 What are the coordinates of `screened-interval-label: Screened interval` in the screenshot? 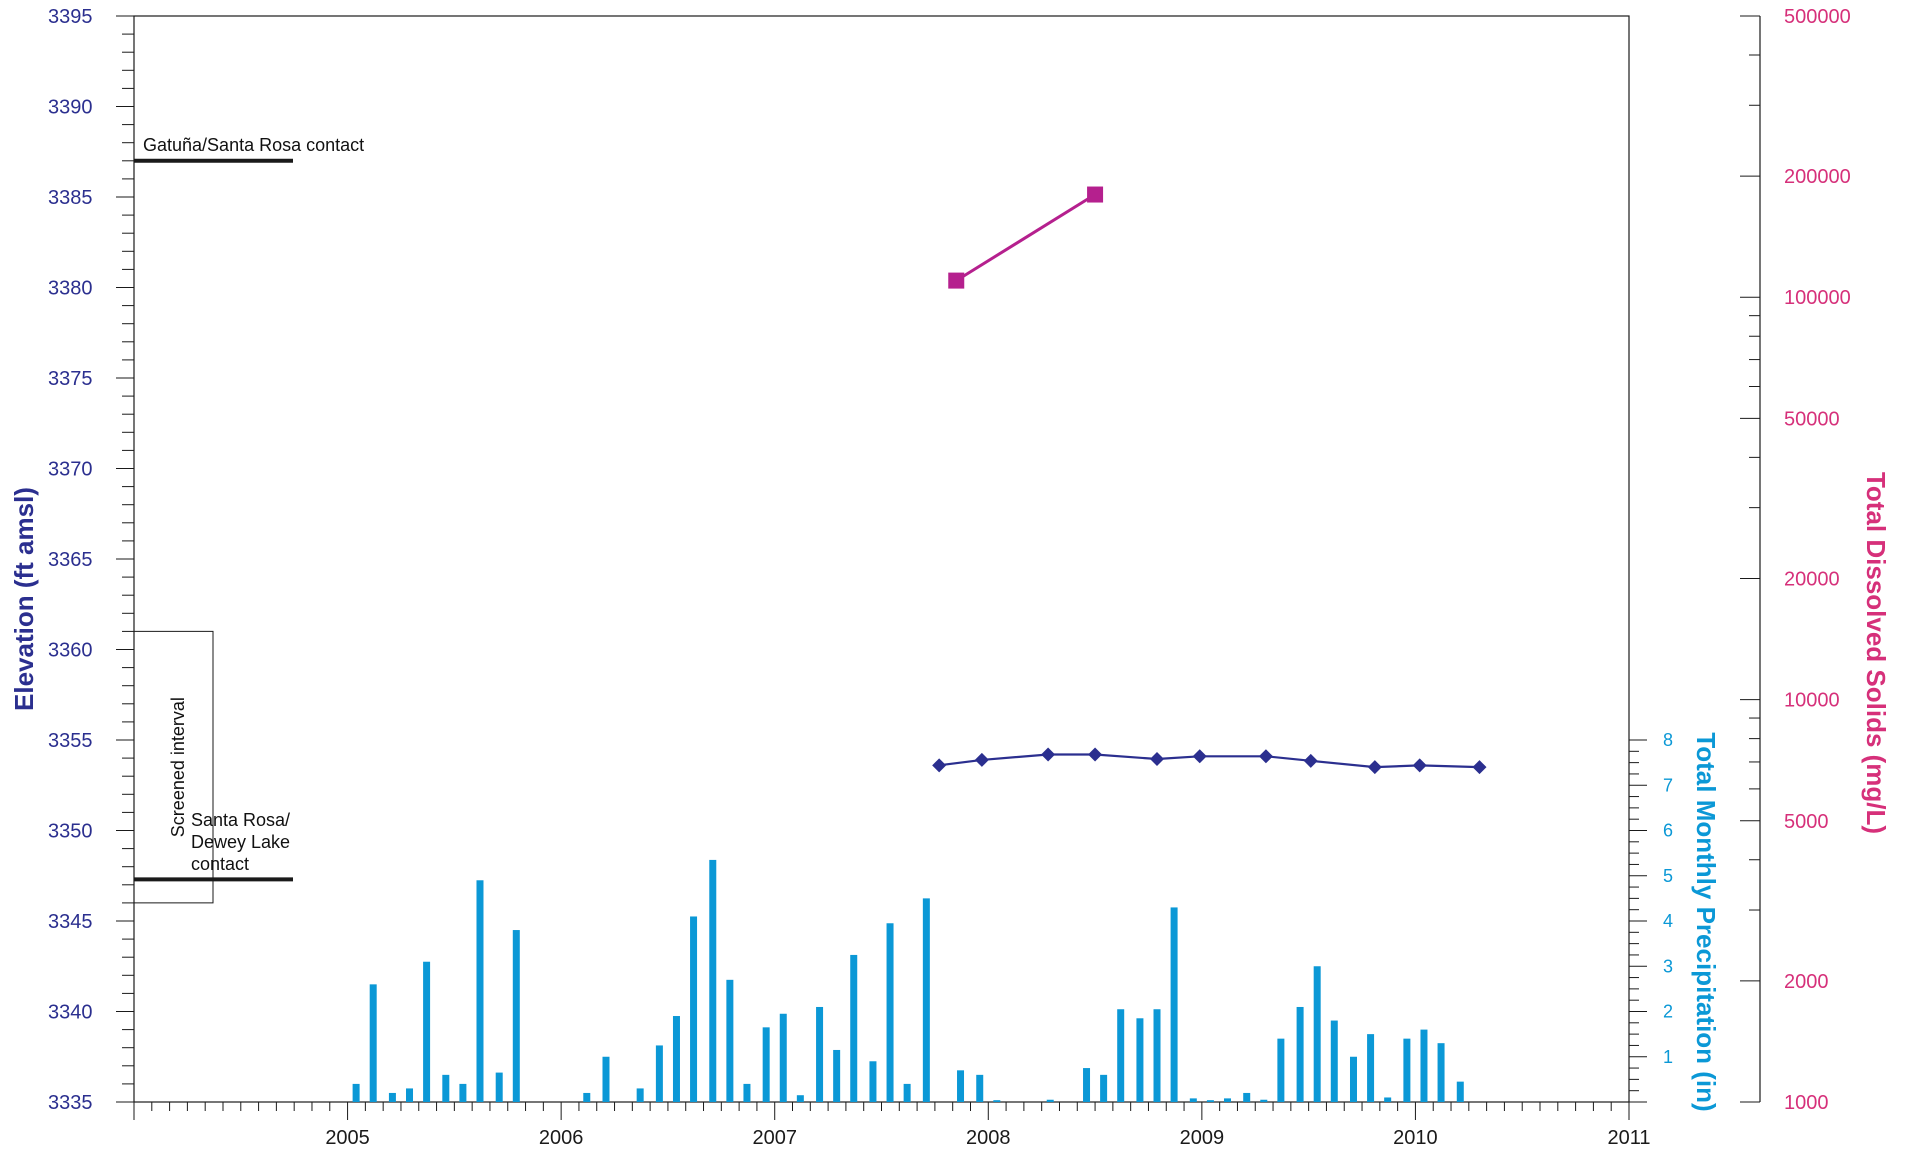 It's located at (178, 767).